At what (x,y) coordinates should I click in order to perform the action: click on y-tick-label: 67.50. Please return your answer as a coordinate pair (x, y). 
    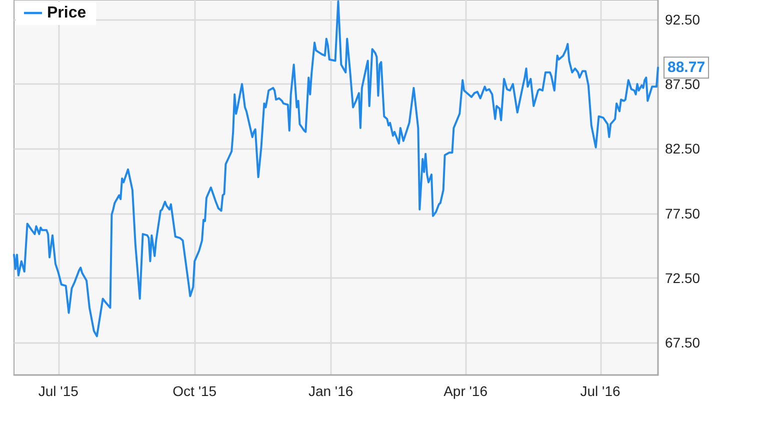
    Looking at the image, I should click on (682, 342).